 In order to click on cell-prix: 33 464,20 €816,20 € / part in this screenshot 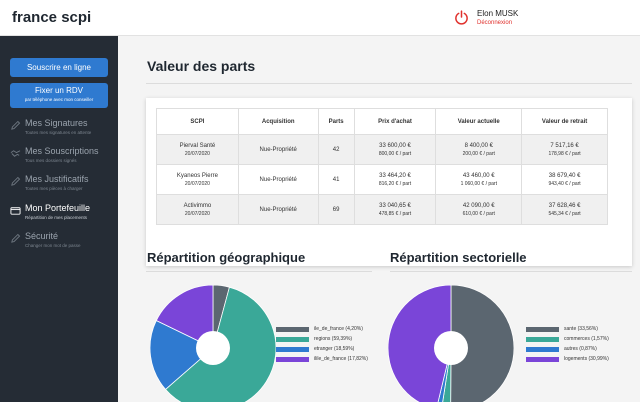, I will do `click(395, 179)`.